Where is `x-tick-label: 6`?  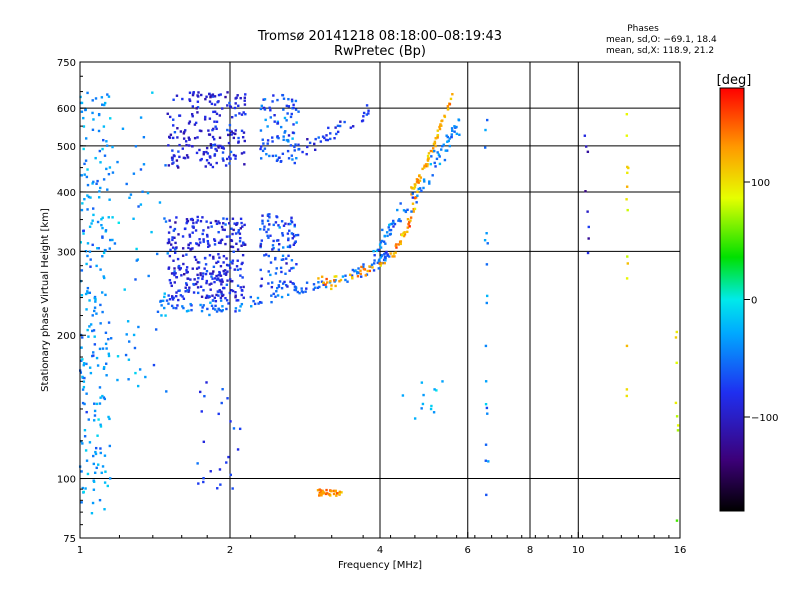 x-tick-label: 6 is located at coordinates (468, 550).